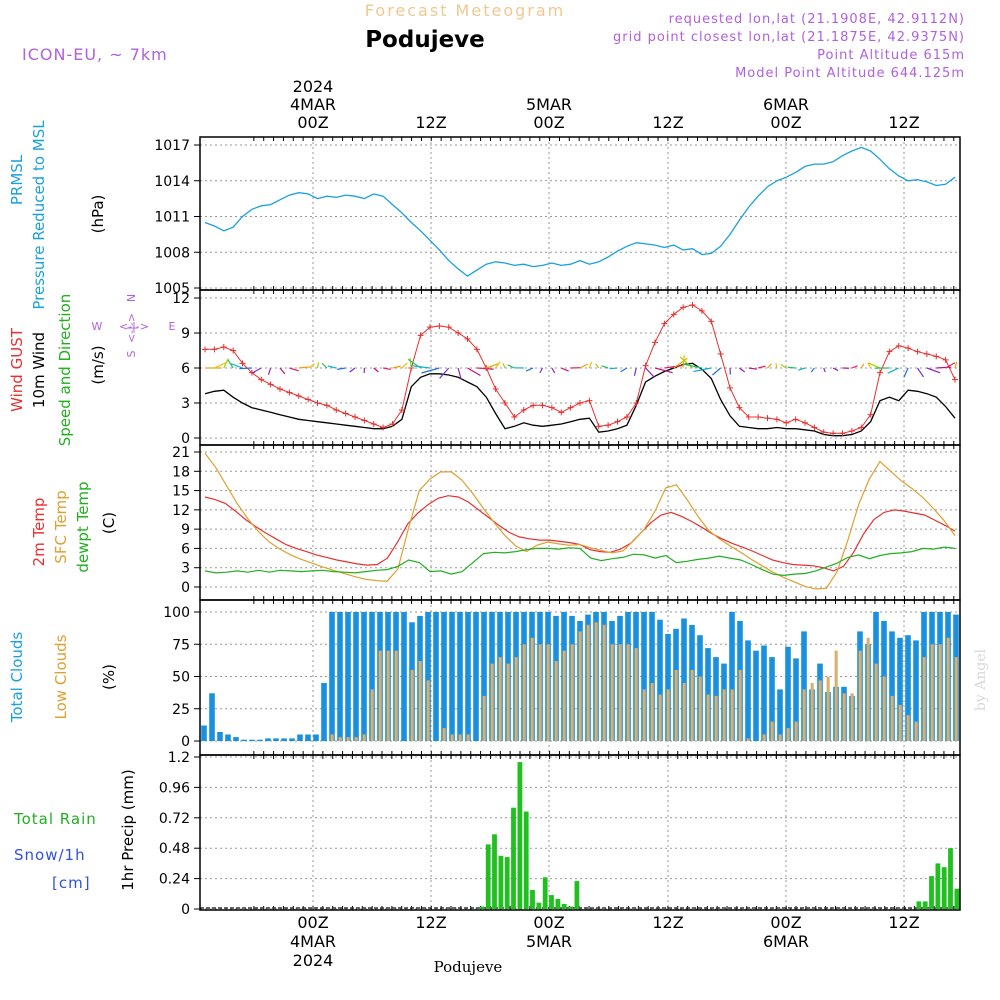 This screenshot has height=1000, width=1000. I want to click on location-title: Podujeve, so click(425, 40).